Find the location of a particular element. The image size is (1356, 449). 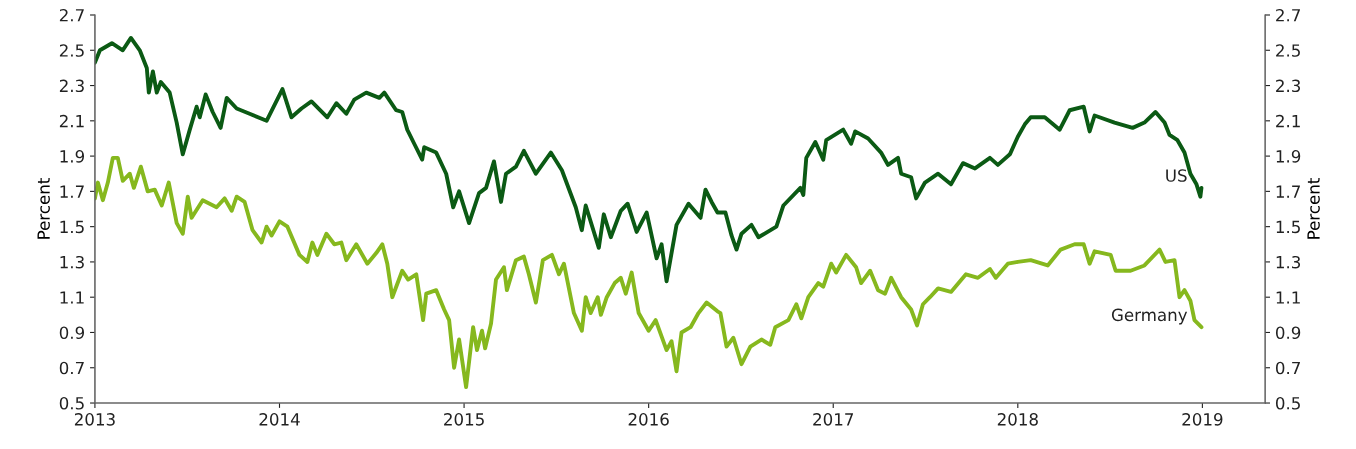

y-tick-label: 1.5 is located at coordinates (72, 227).